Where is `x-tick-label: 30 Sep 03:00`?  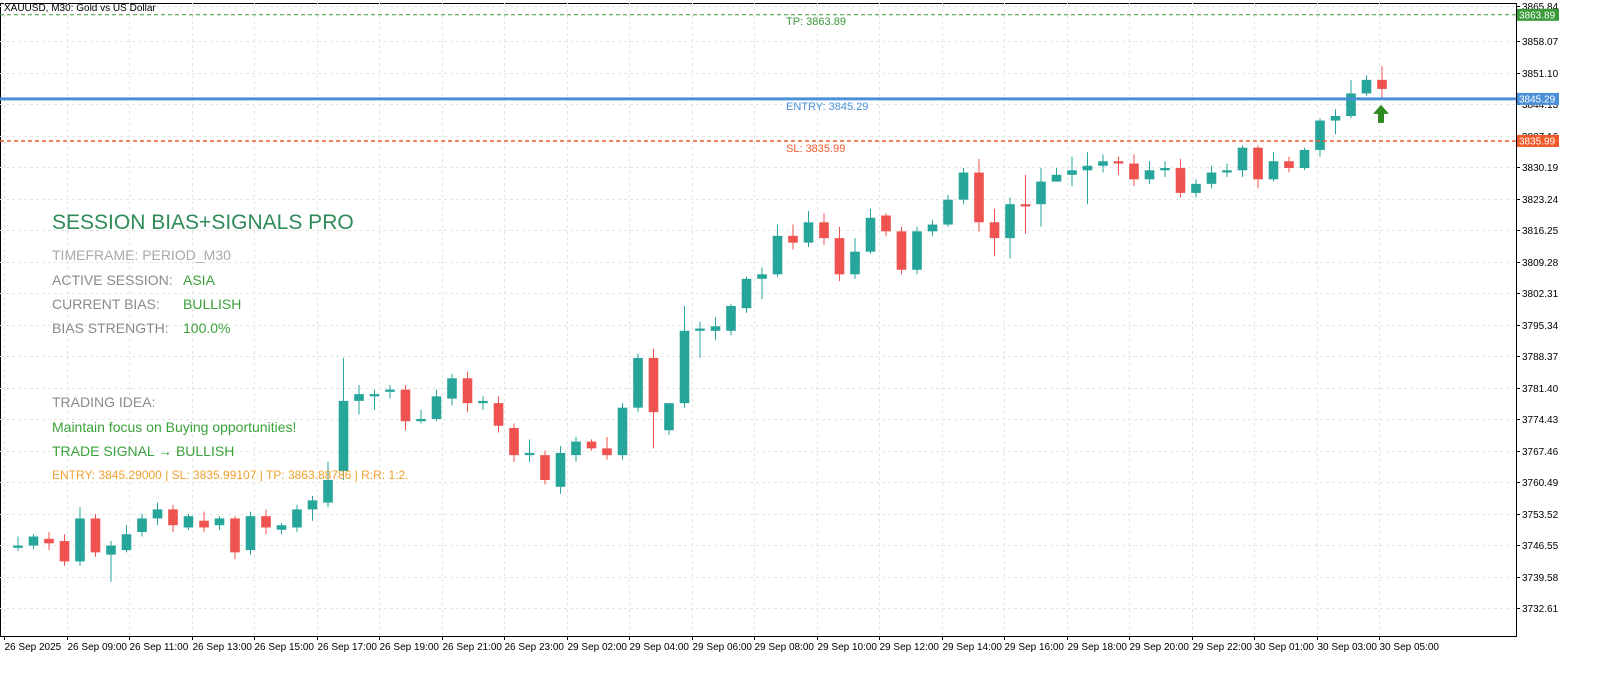 x-tick-label: 30 Sep 03:00 is located at coordinates (1348, 647).